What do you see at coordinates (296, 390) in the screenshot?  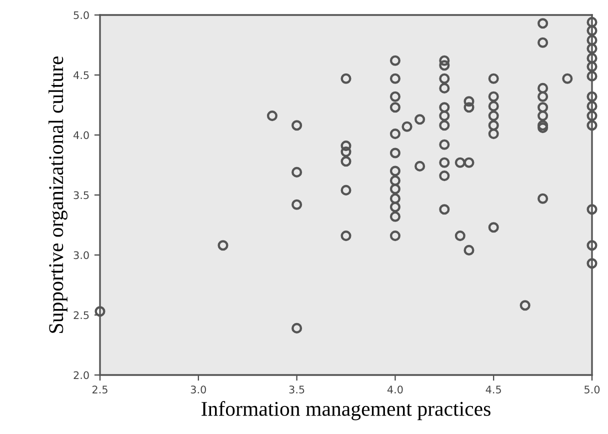 I see `x-tick-label: 3.5` at bounding box center [296, 390].